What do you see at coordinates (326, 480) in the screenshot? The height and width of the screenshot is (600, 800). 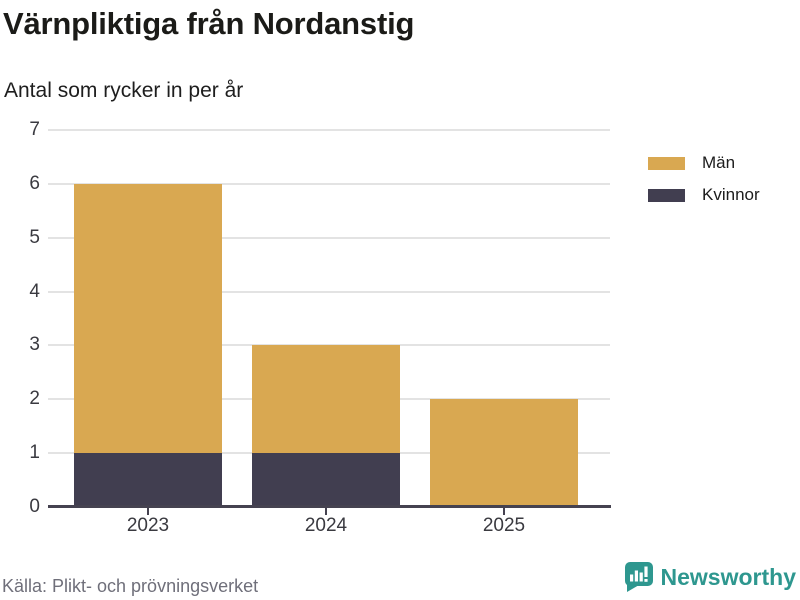 I see `bar-2024-kvinnor` at bounding box center [326, 480].